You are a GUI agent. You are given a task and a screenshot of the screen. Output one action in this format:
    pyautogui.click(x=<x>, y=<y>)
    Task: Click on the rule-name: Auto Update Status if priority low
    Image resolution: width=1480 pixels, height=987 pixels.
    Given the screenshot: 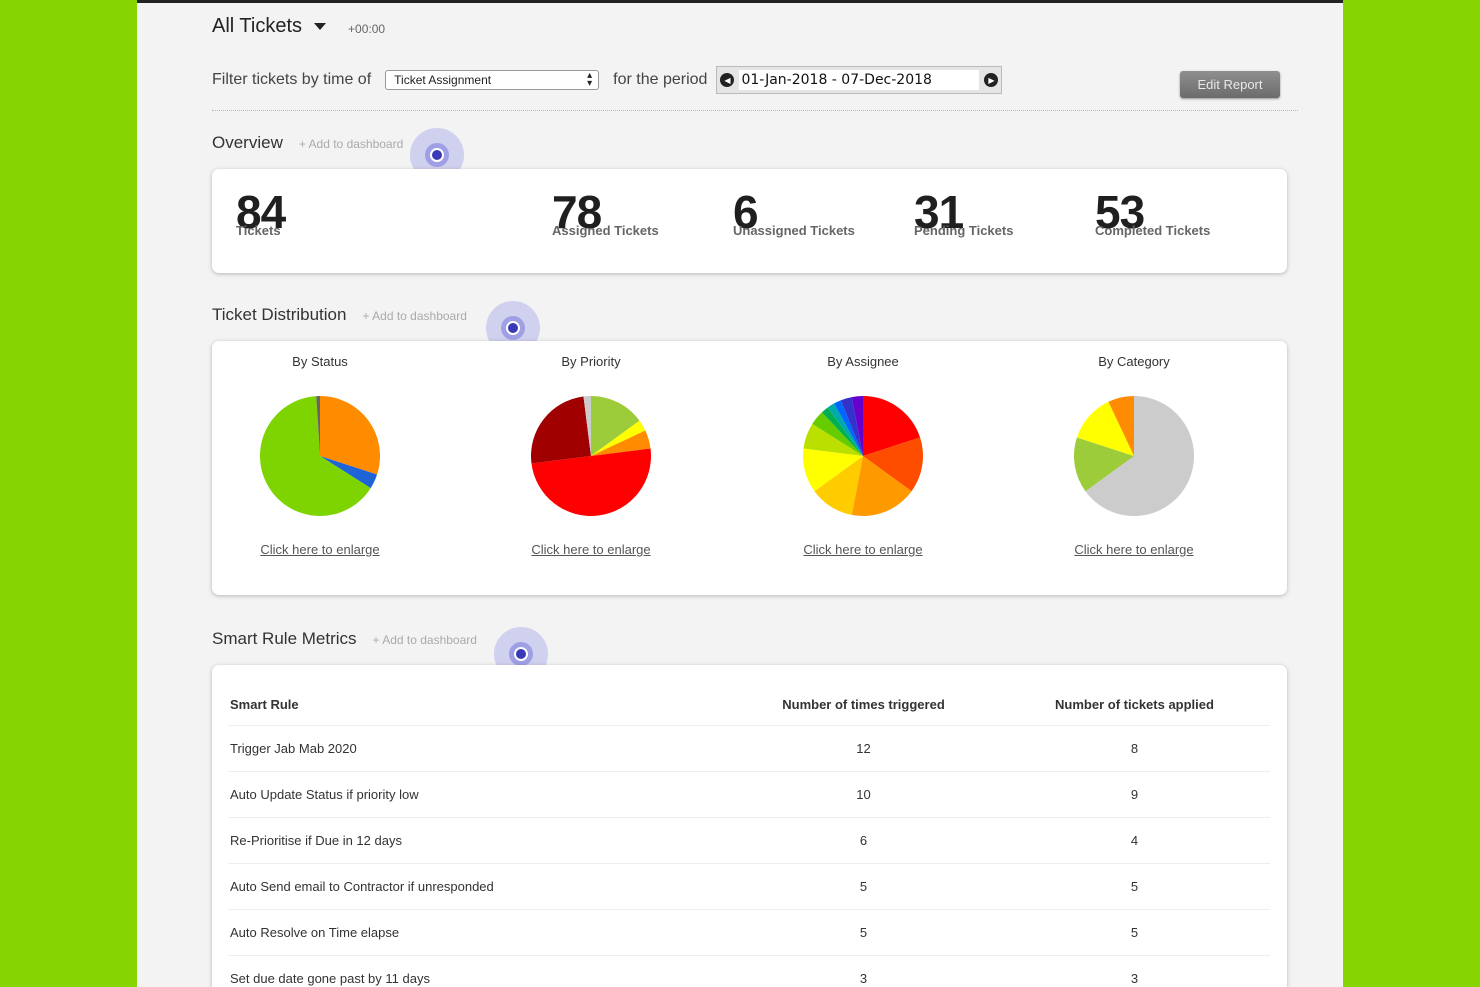 What is the action you would take?
    pyautogui.click(x=478, y=794)
    